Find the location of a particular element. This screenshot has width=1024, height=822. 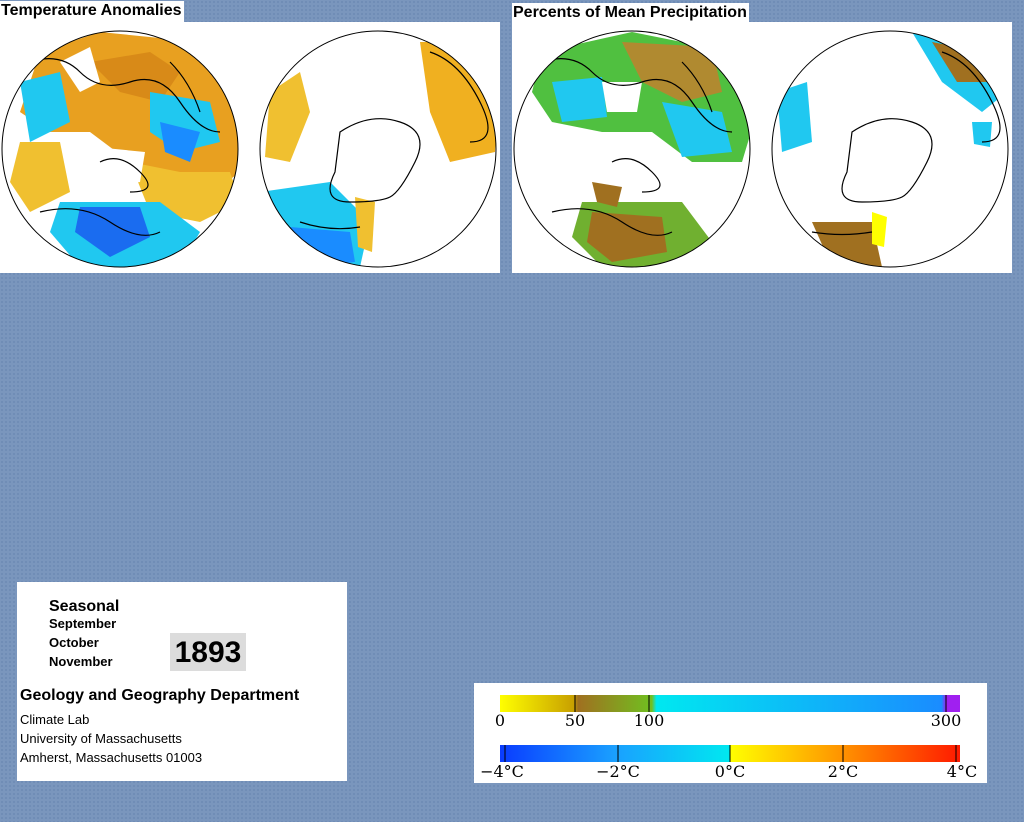

temp-label-4: 4°C is located at coordinates (962, 771).